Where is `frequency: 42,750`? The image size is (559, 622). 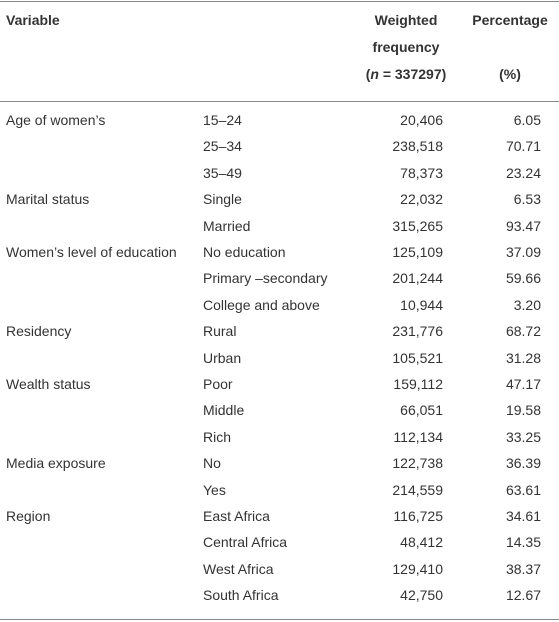 frequency: 42,750 is located at coordinates (421, 595).